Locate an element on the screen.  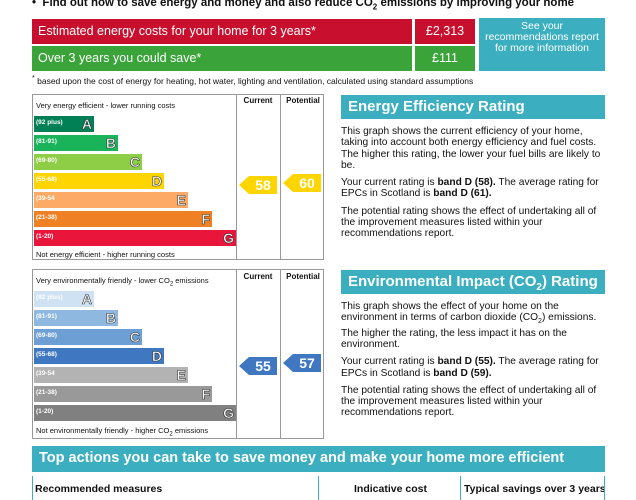
recommended-measures-header: Recommended measures is located at coordinates (99, 489).